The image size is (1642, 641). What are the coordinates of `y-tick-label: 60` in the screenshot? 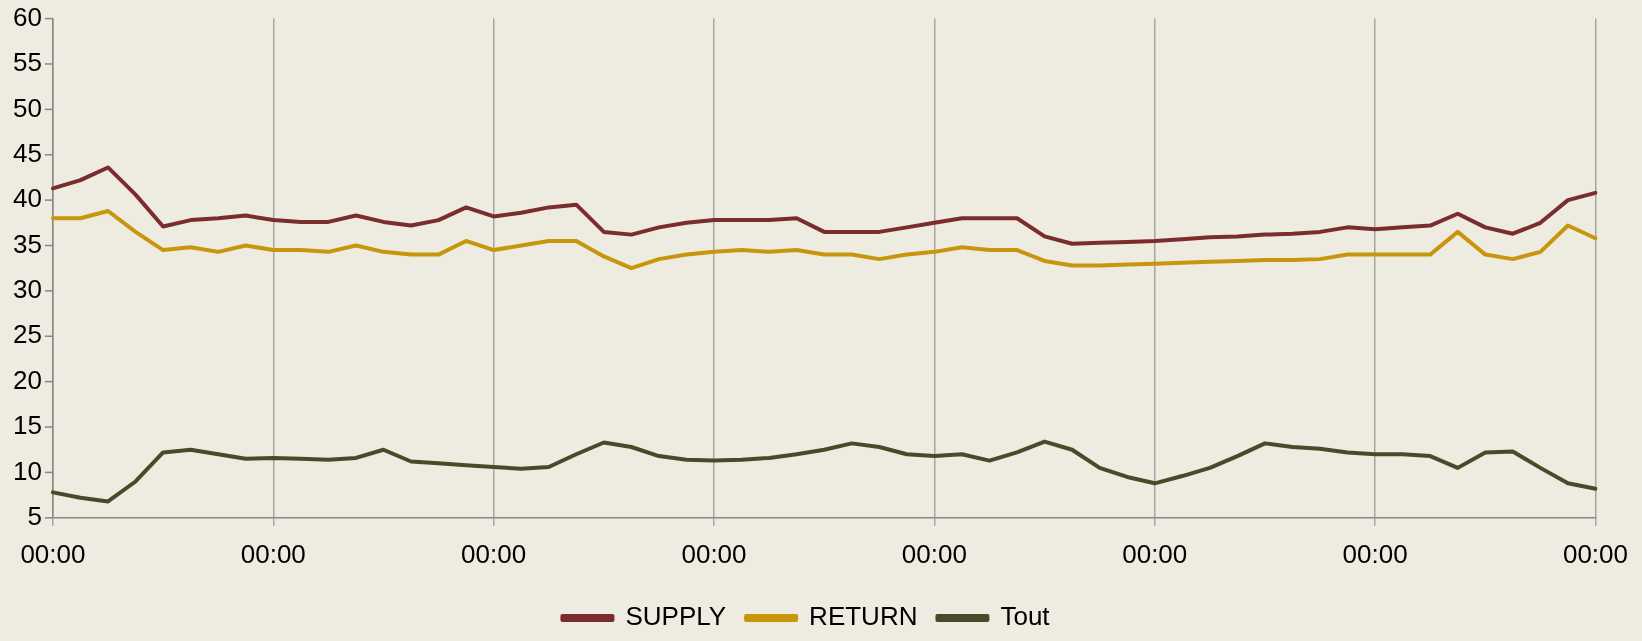 It's located at (27, 16).